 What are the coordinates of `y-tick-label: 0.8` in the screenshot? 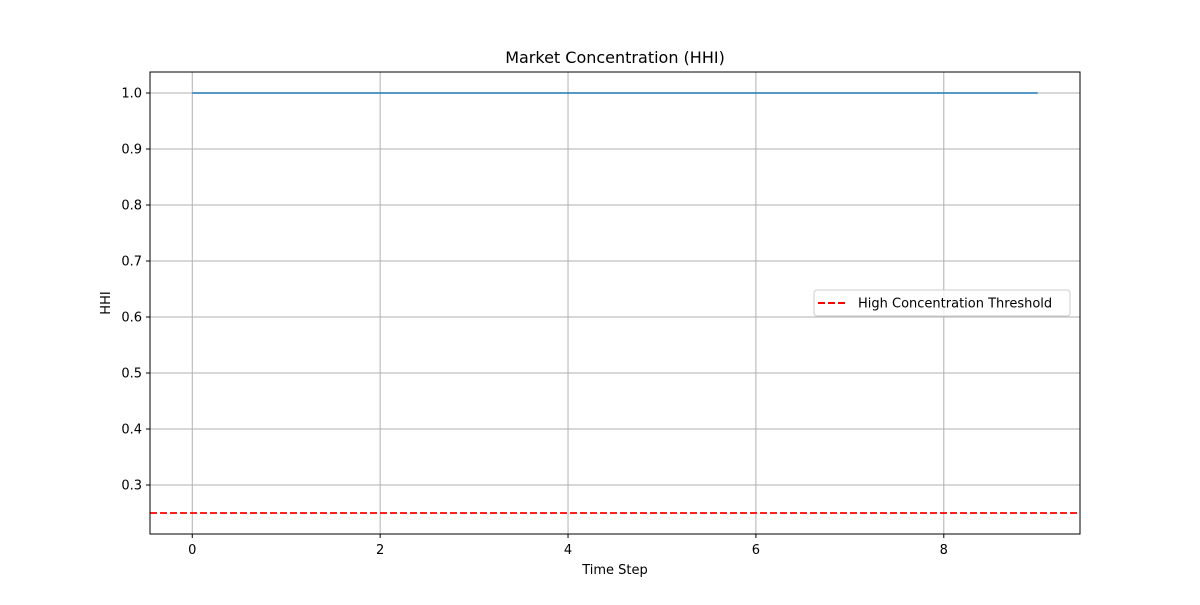 It's located at (131, 206).